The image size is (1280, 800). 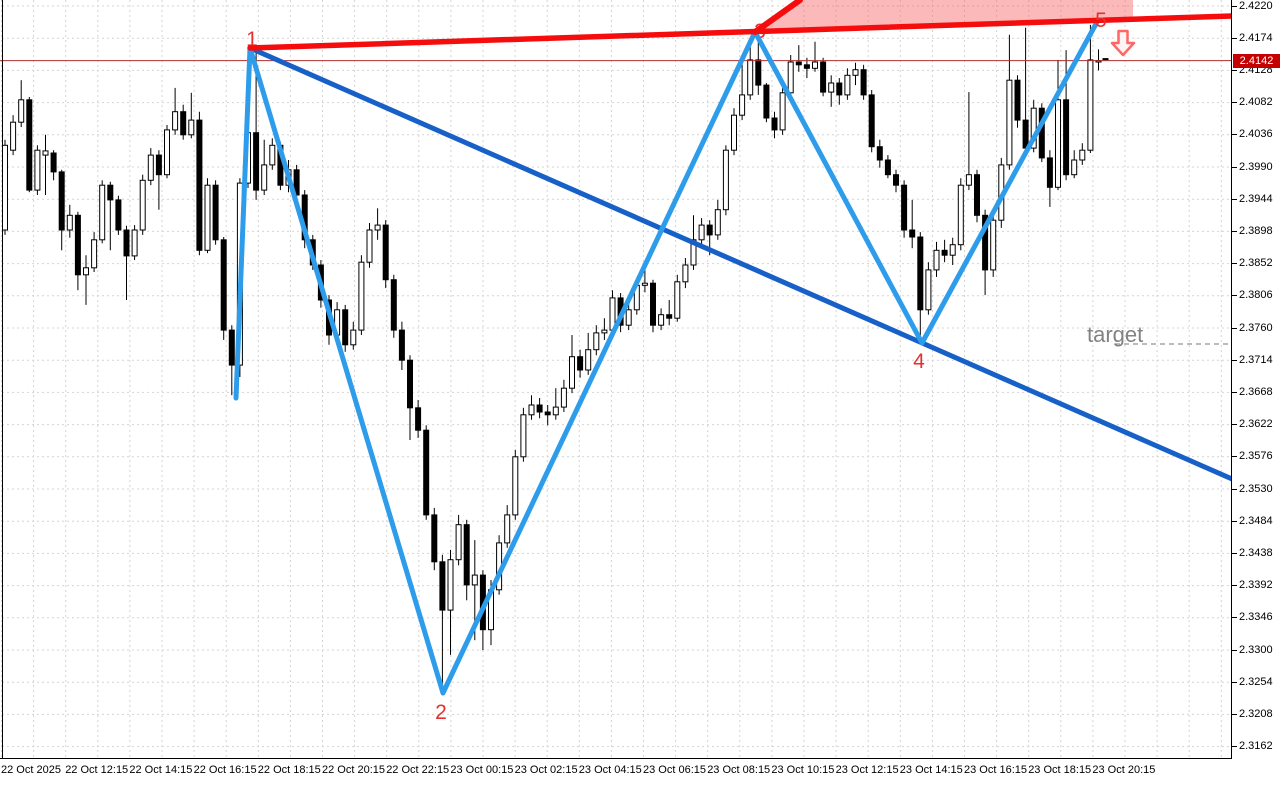 I want to click on target-label: target, so click(x=1115, y=334).